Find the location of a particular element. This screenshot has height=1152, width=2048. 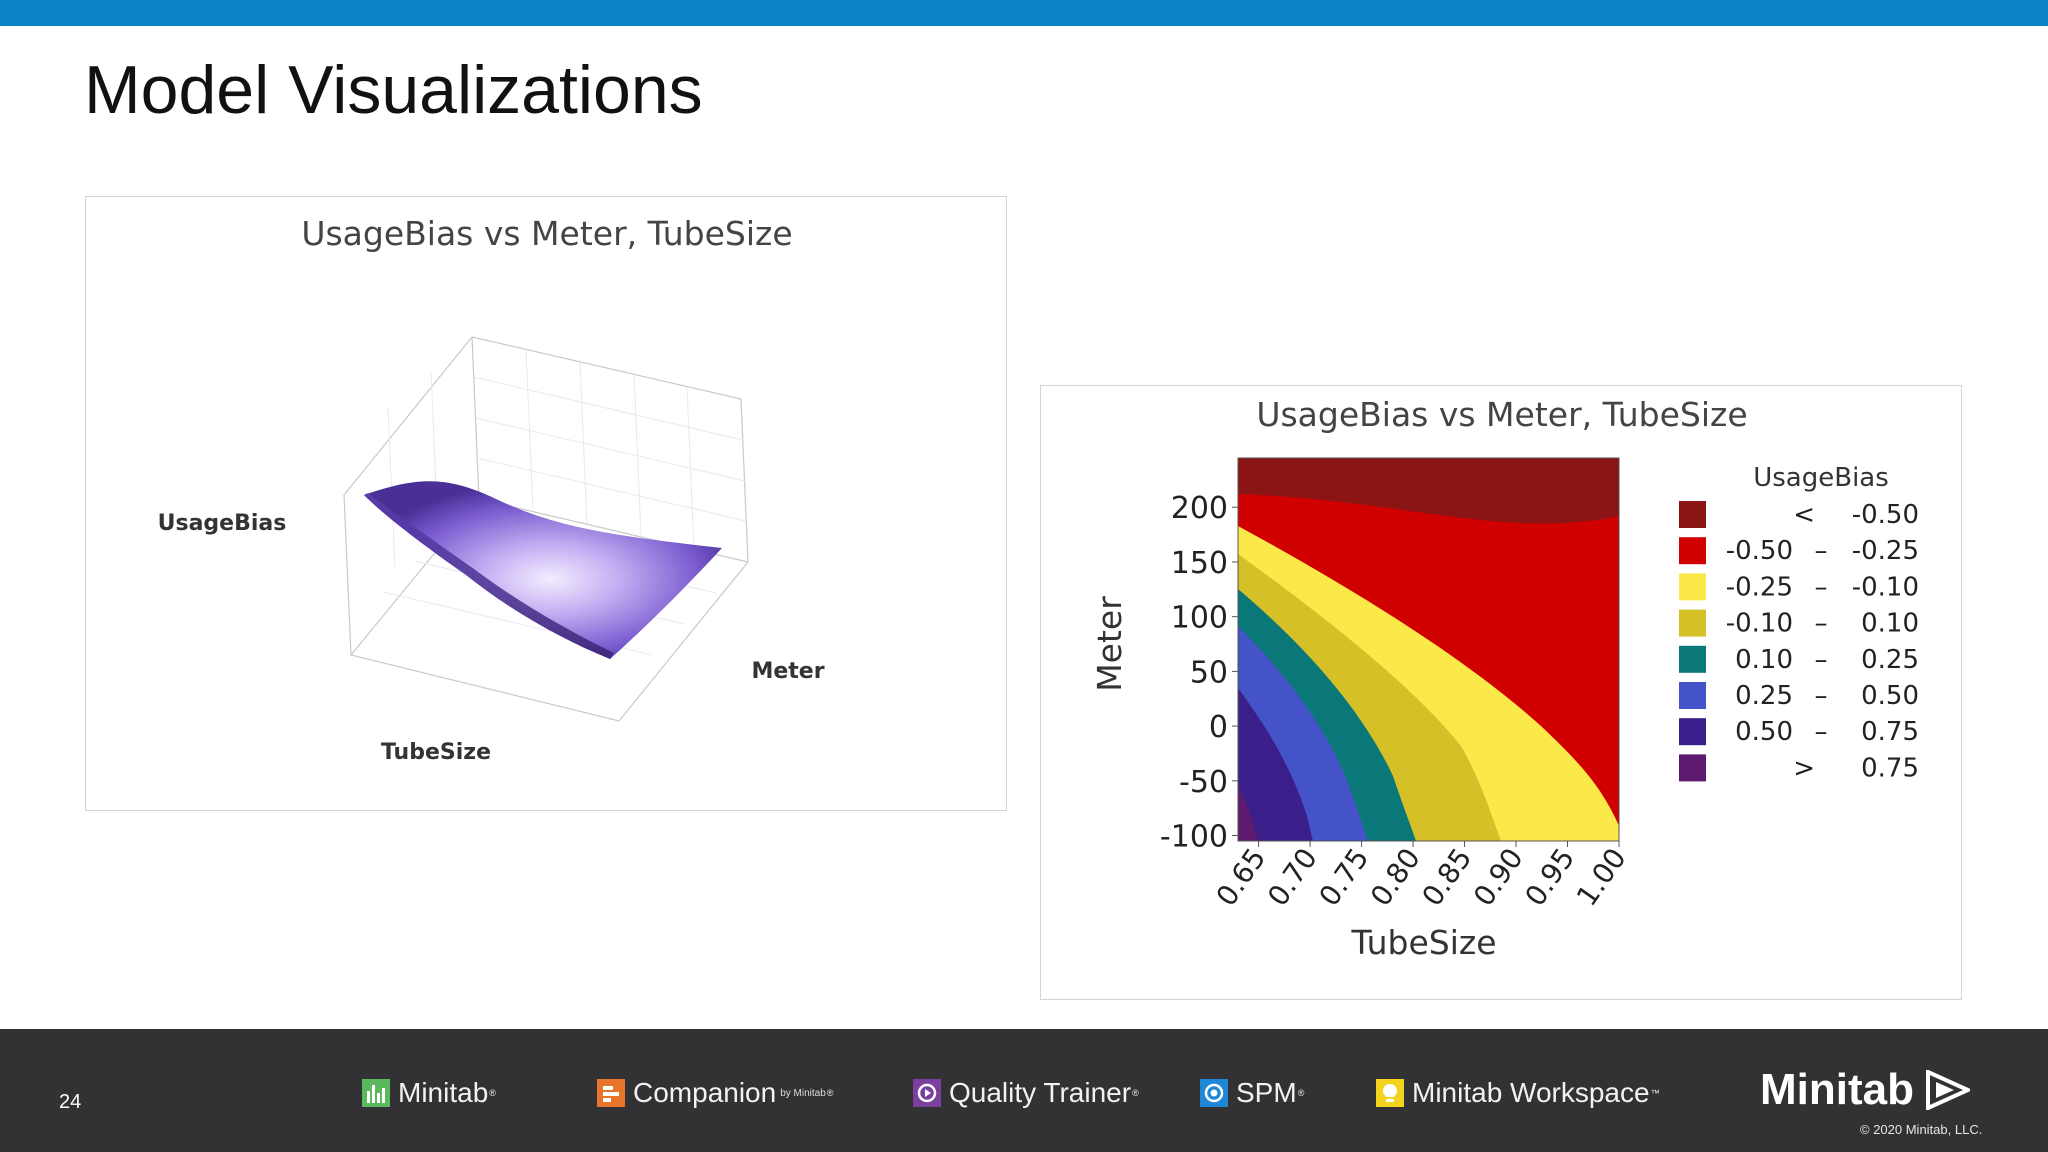

legend-lo: 0.25 is located at coordinates (1764, 696).